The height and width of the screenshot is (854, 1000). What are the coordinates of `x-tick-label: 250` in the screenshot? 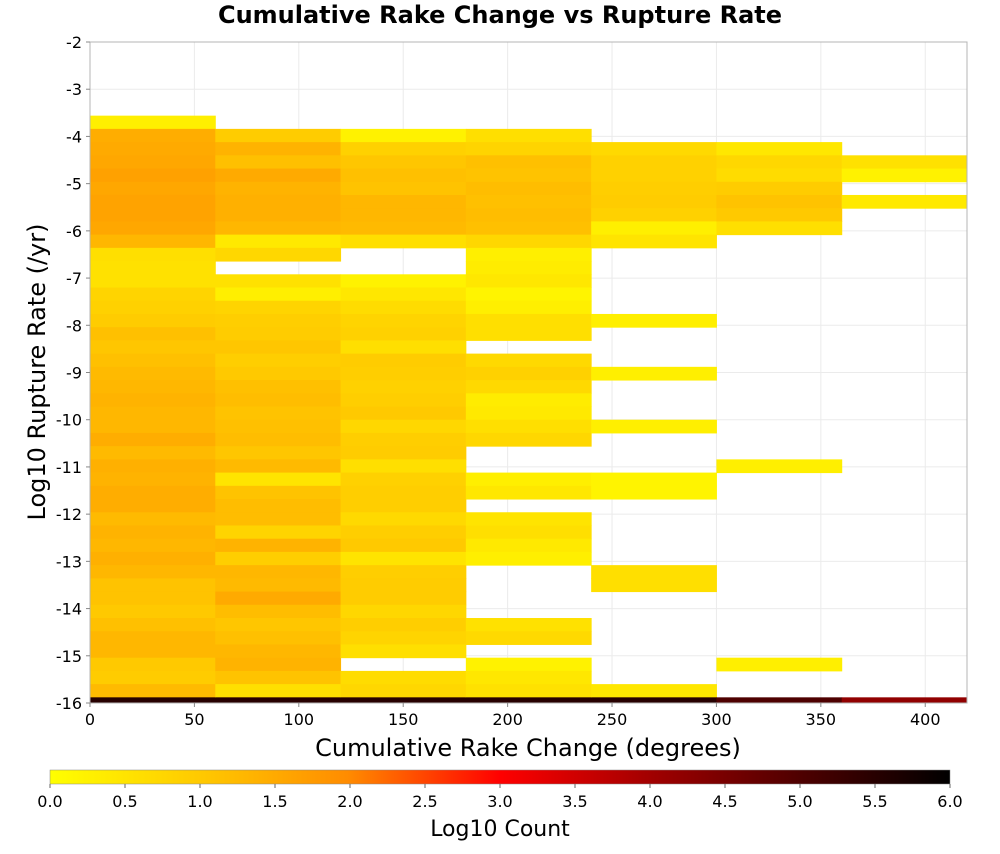 It's located at (612, 719).